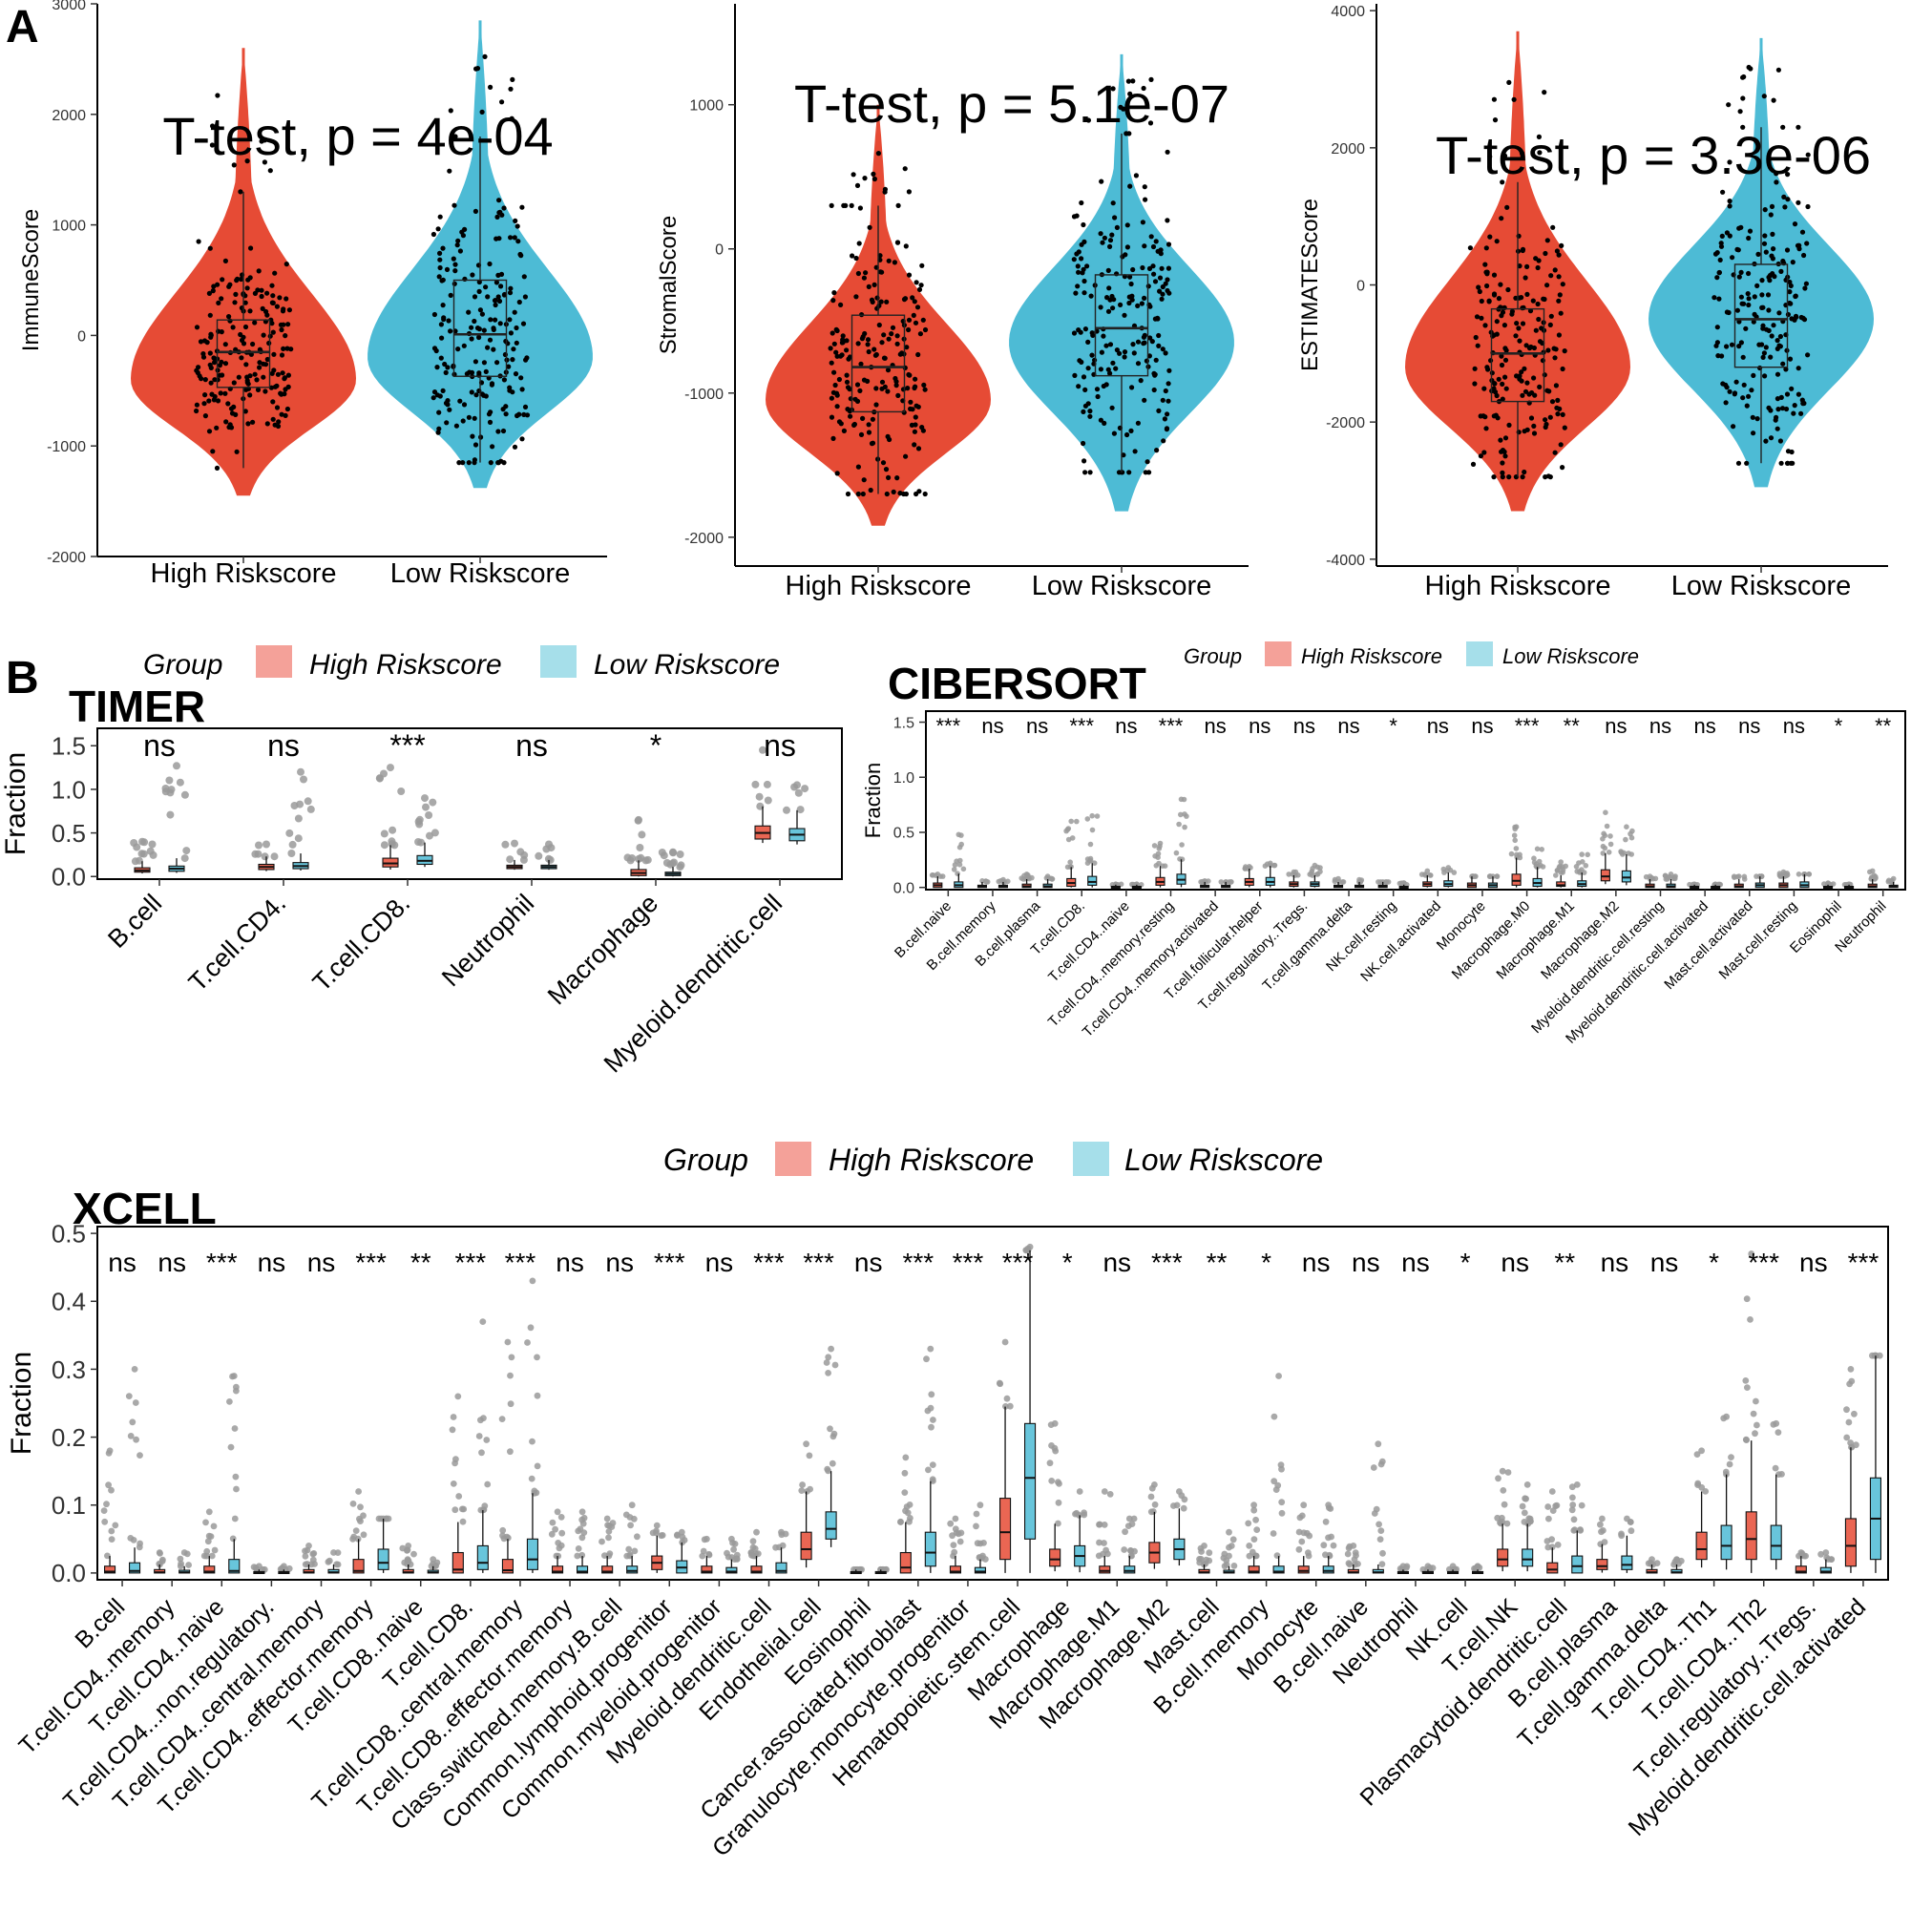  What do you see at coordinates (244, 574) in the screenshot?
I see `x-tick-label: High Riskscore` at bounding box center [244, 574].